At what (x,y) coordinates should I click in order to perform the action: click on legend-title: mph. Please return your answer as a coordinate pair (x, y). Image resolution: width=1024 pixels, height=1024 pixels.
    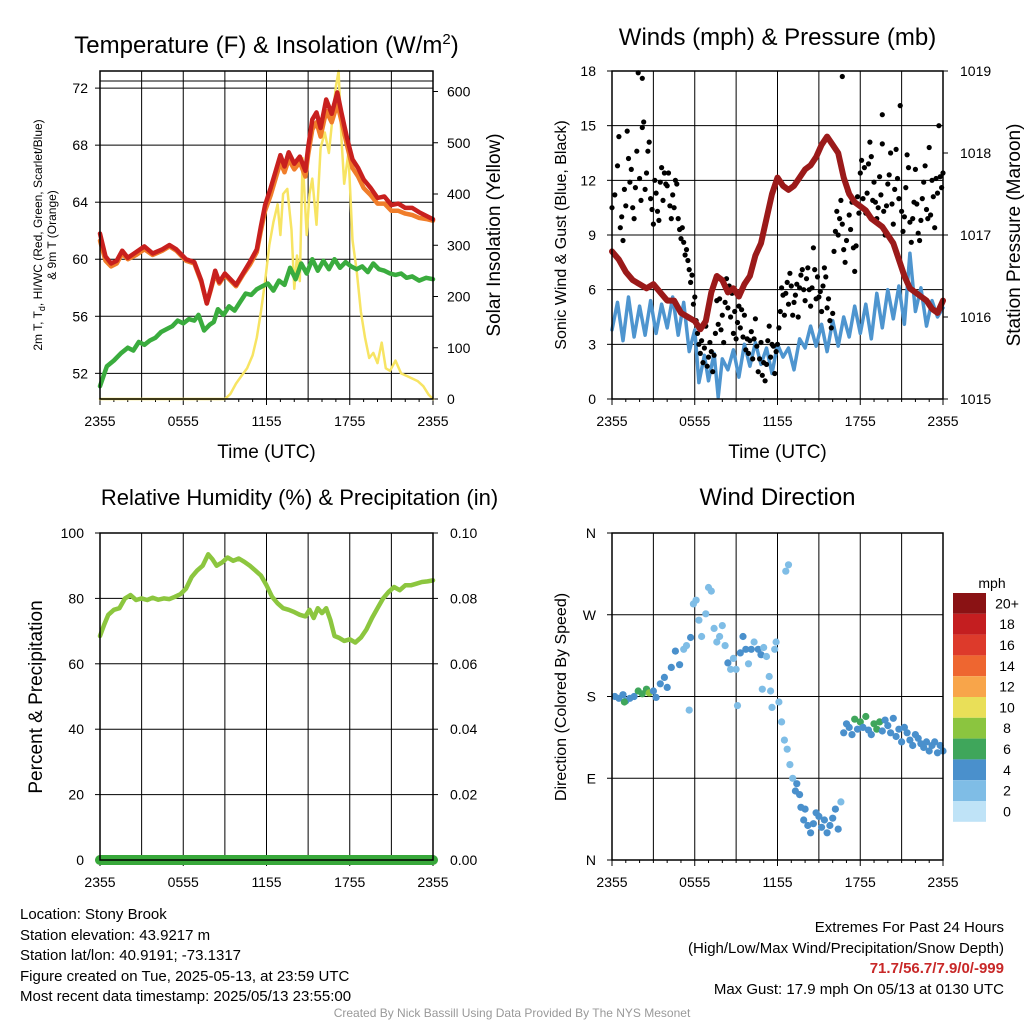
    Looking at the image, I should click on (991, 583).